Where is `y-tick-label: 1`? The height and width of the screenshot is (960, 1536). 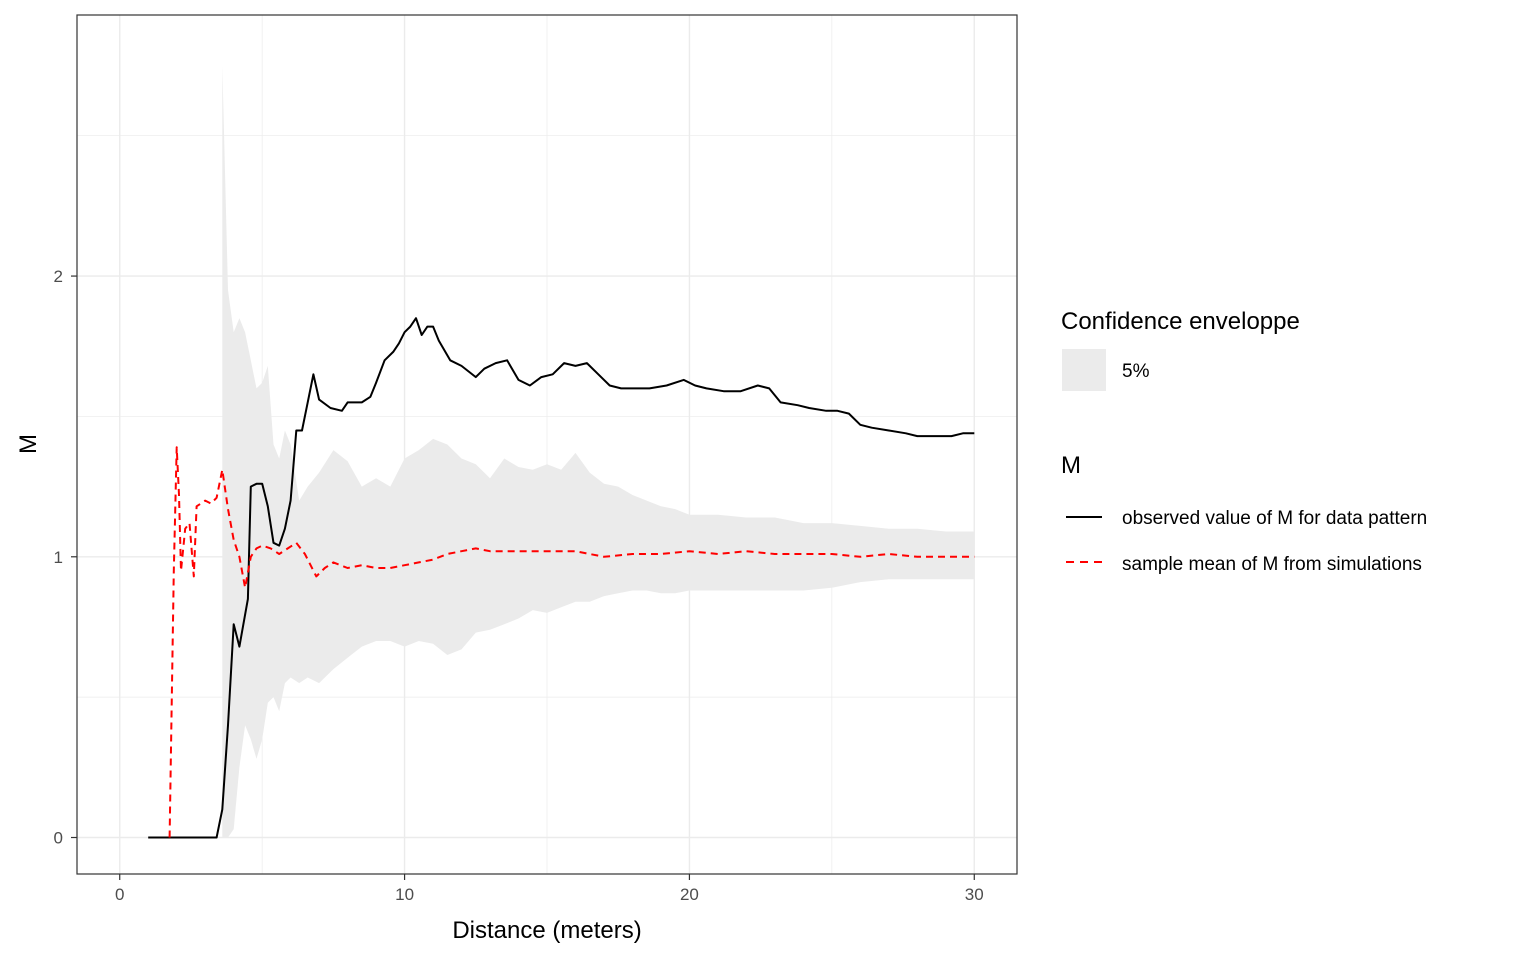 y-tick-label: 1 is located at coordinates (58, 557).